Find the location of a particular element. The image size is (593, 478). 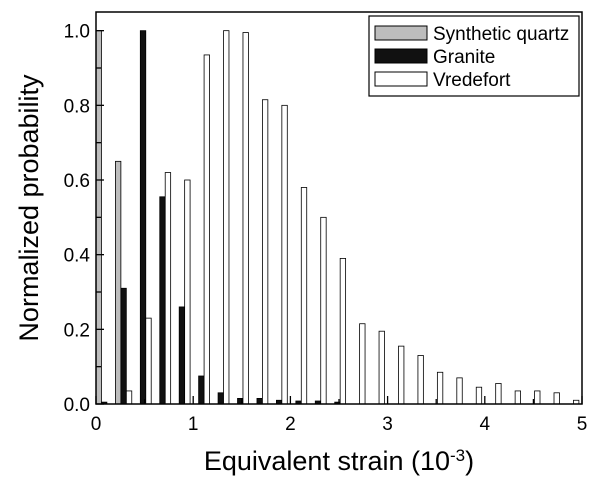

x-tick-label: 5 is located at coordinates (582, 424).